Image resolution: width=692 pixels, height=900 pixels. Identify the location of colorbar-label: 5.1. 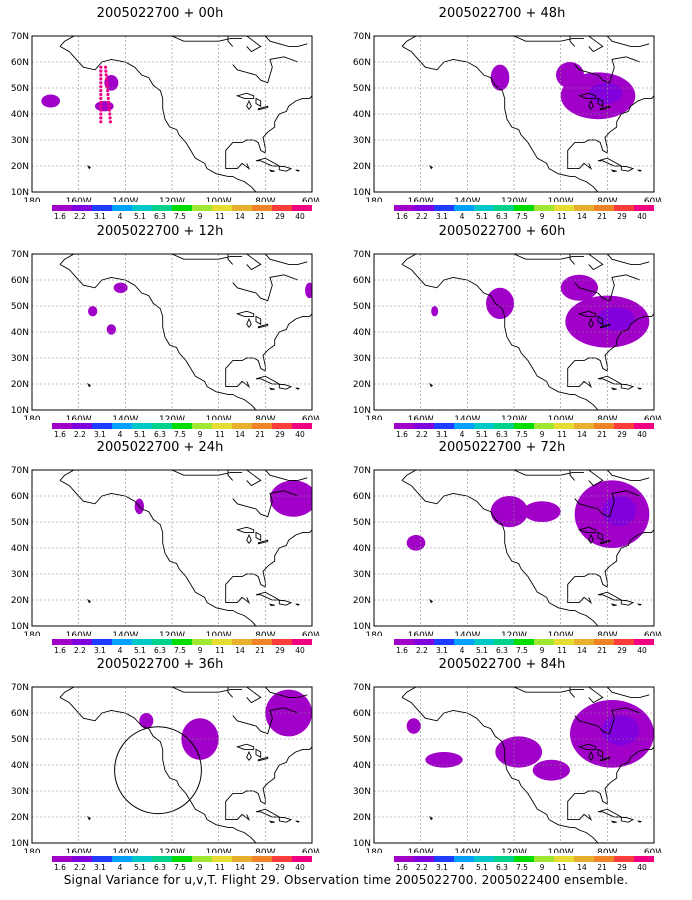
(482, 650).